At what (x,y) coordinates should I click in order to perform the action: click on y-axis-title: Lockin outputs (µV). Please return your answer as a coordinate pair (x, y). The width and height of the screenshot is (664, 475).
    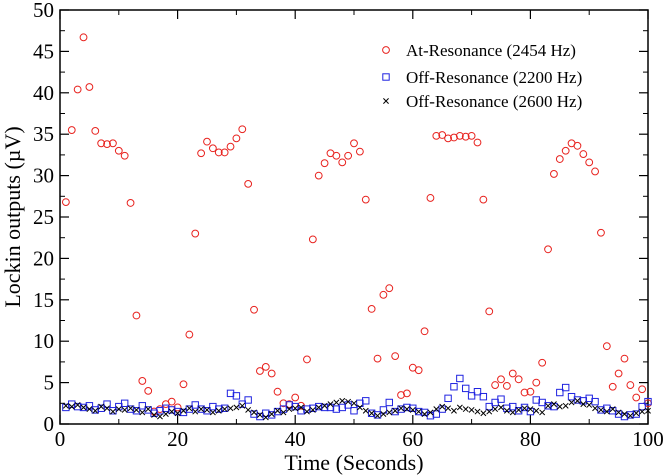
    Looking at the image, I should click on (12, 216).